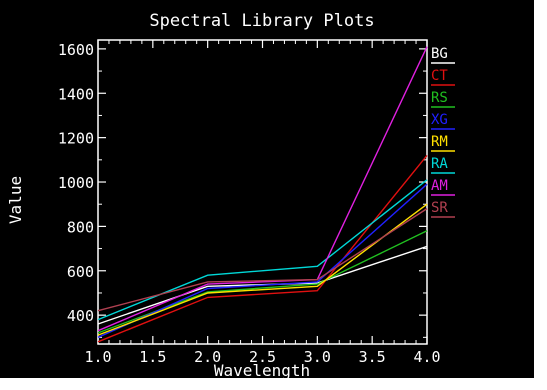  I want to click on y-tick-label: 1000, so click(76, 183).